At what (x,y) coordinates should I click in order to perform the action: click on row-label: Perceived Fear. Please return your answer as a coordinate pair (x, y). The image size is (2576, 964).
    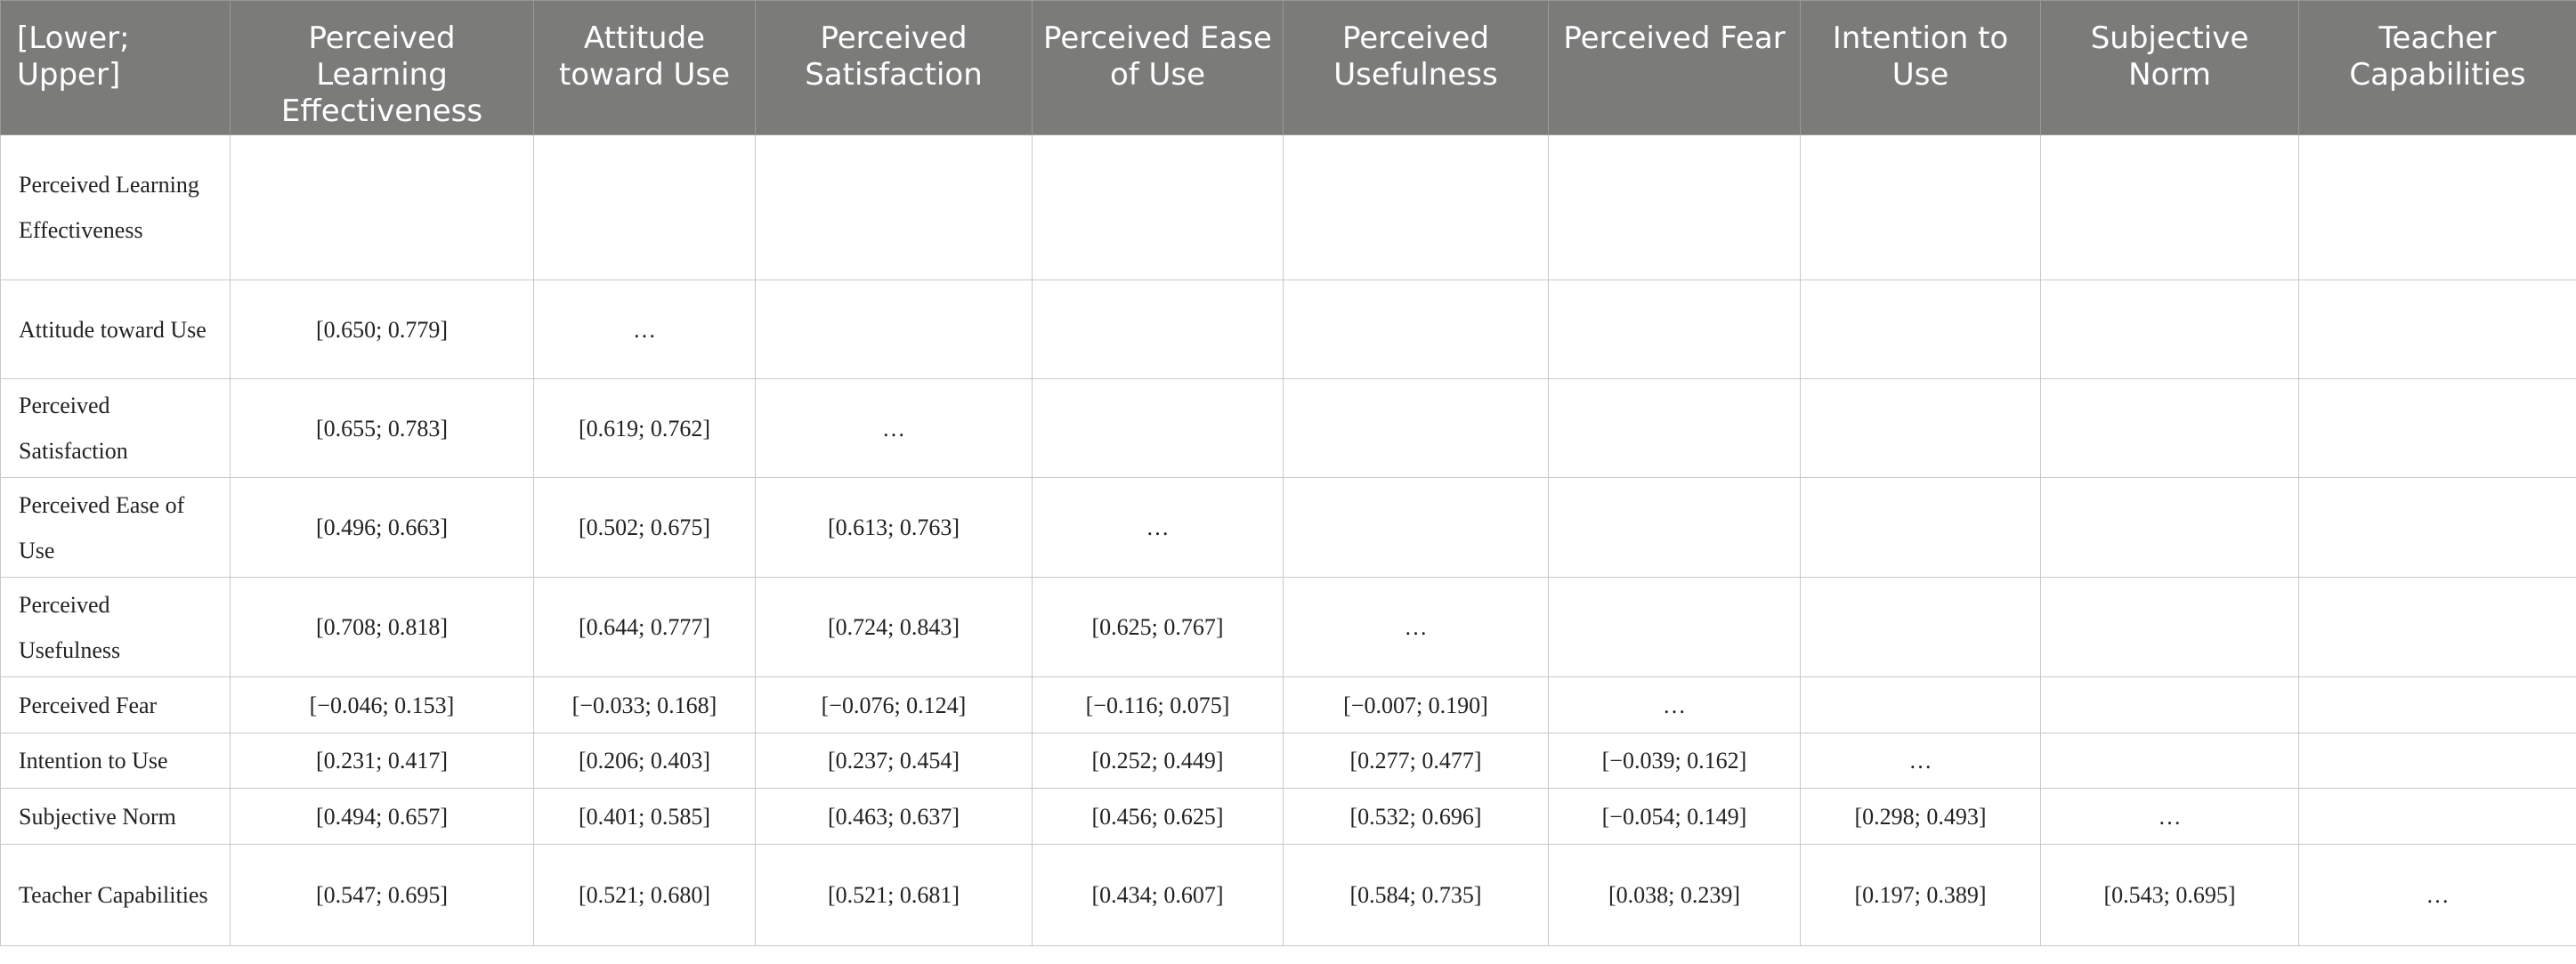
    Looking at the image, I should click on (115, 704).